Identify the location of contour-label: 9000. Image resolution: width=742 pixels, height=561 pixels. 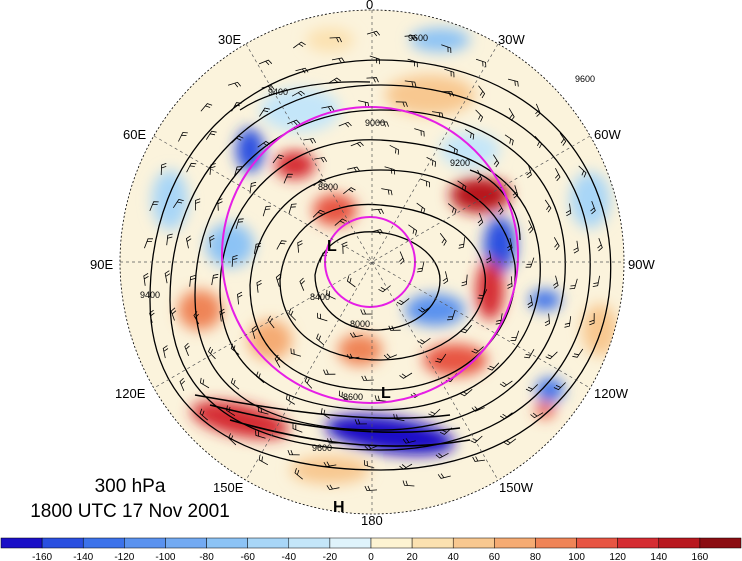
(375, 123).